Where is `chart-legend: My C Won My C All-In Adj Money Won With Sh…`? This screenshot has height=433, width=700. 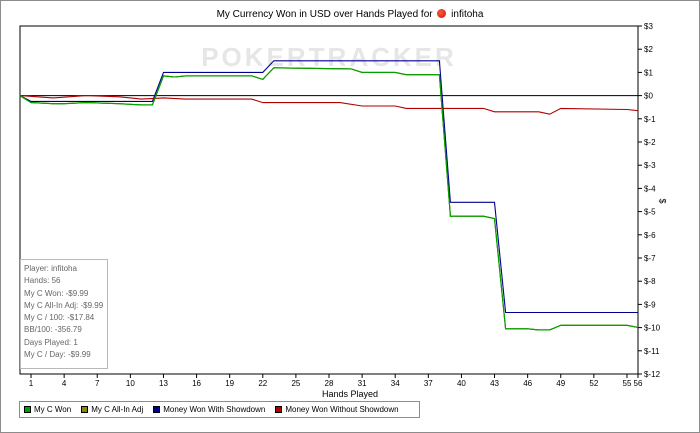
chart-legend: My C Won My C All-In Adj Money Won With Sh… is located at coordinates (219, 409).